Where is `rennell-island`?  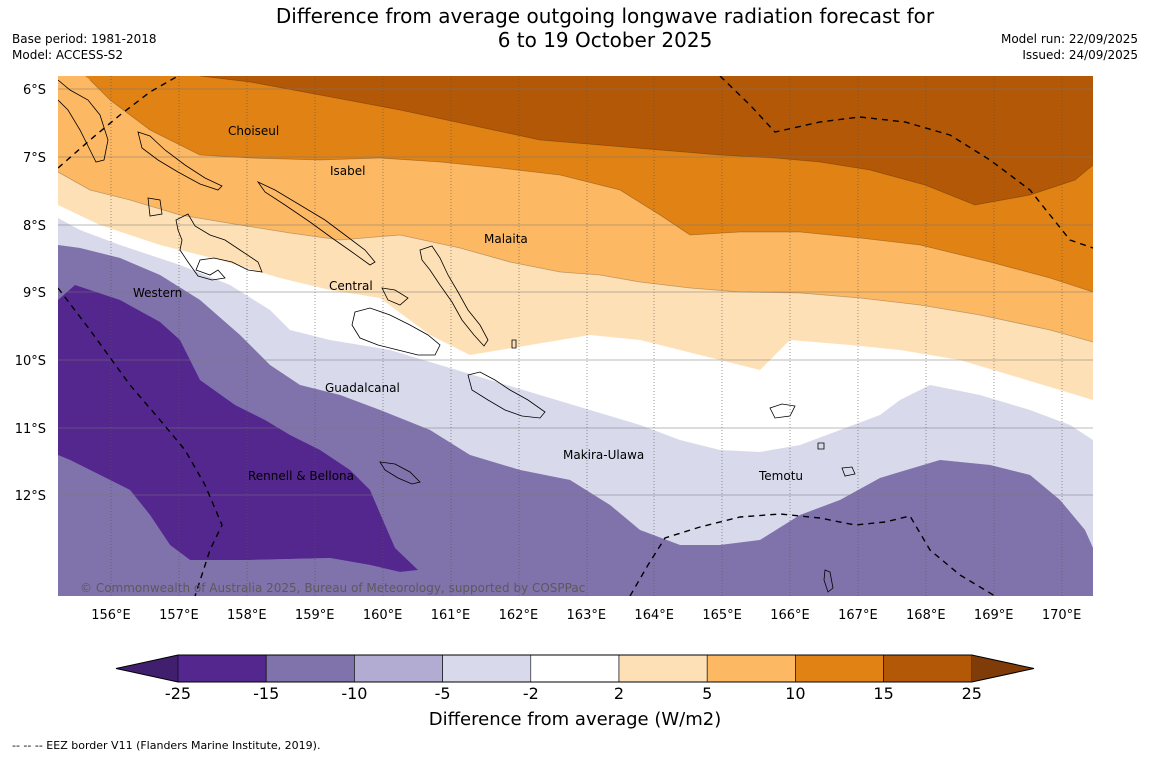 rennell-island is located at coordinates (400, 473).